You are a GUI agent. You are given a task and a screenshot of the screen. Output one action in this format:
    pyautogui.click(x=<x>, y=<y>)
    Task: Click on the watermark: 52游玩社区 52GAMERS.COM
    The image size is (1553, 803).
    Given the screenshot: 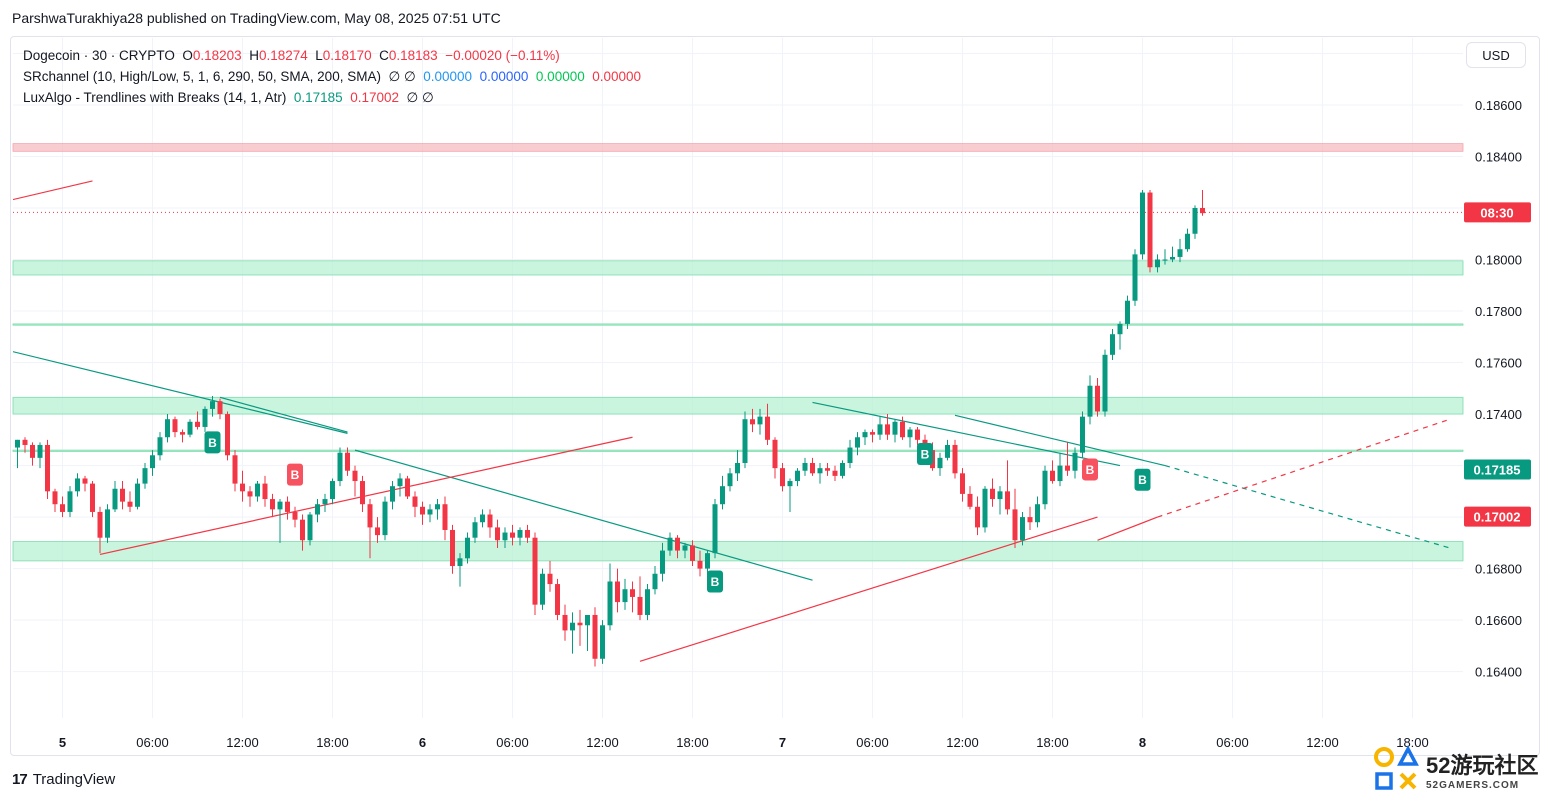 What is the action you would take?
    pyautogui.click(x=1460, y=769)
    